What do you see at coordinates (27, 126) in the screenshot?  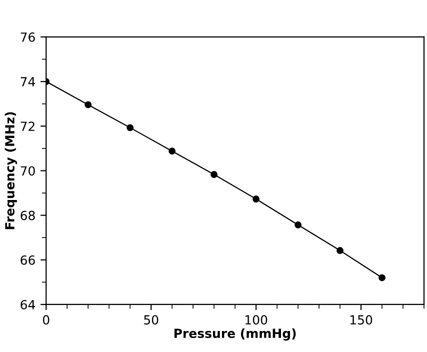 I see `y-tick-label: 72` at bounding box center [27, 126].